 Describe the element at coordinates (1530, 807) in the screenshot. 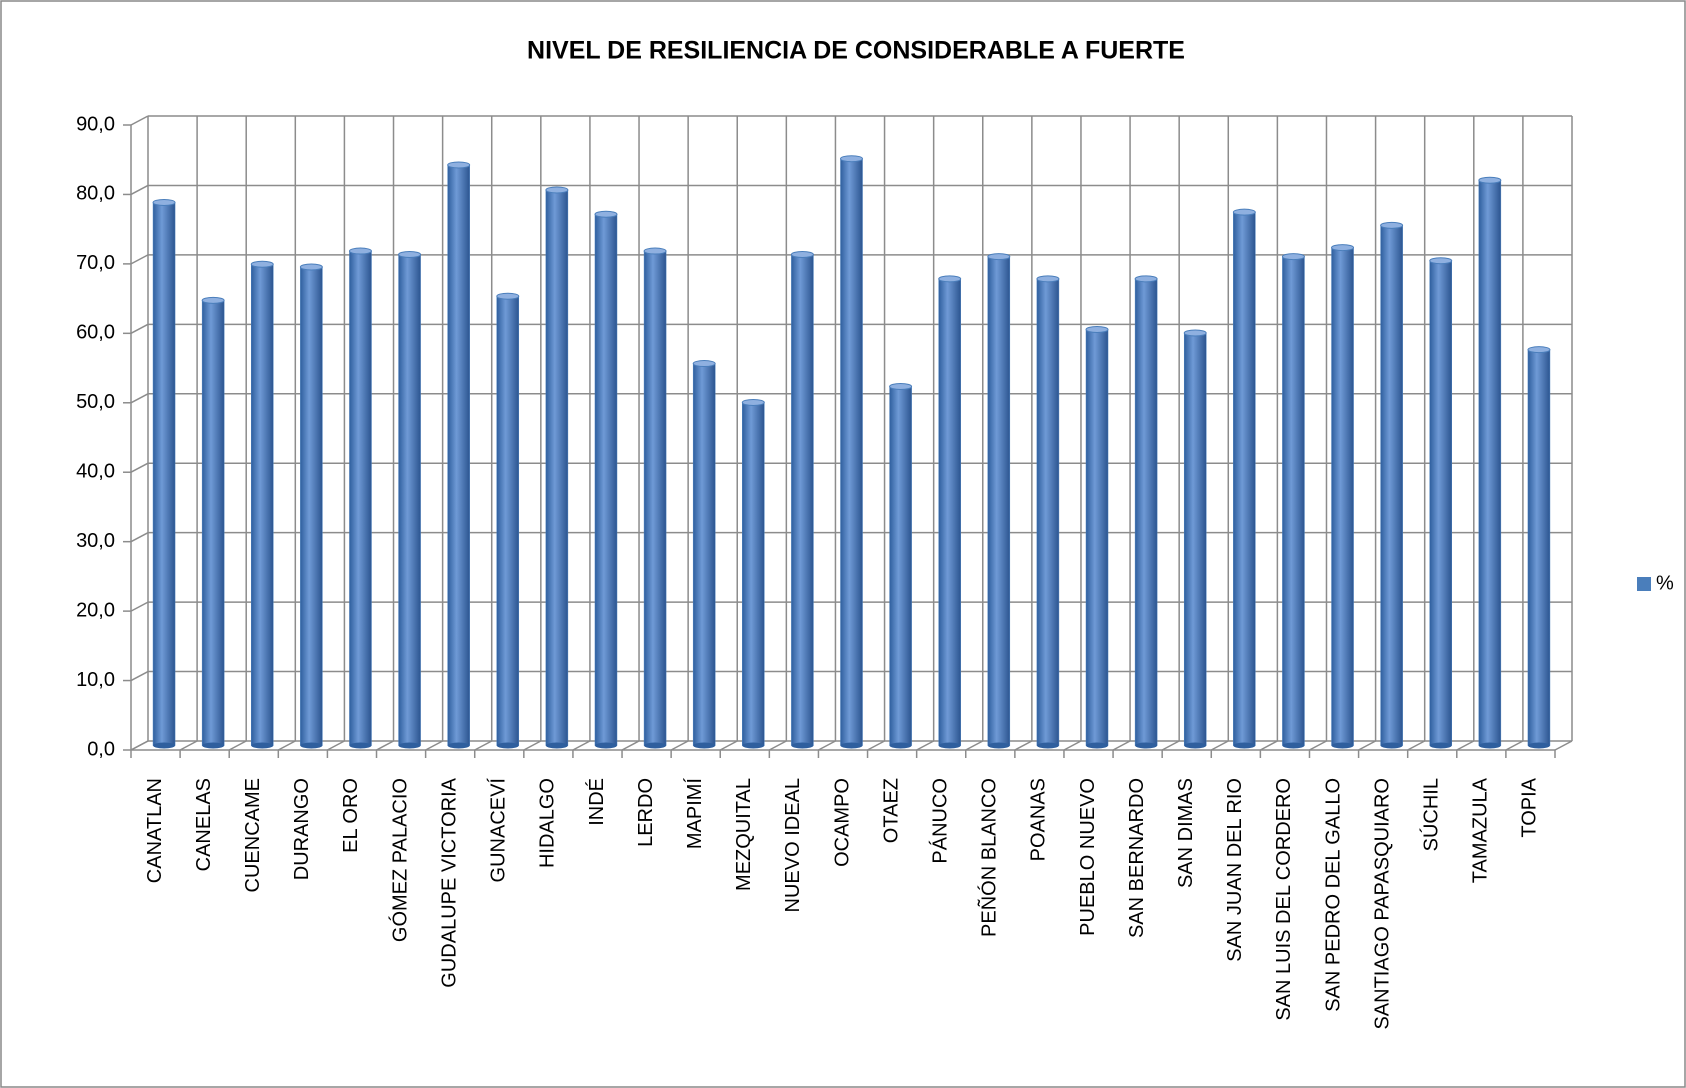

I see `x-tick-label: TOPIA` at that location.